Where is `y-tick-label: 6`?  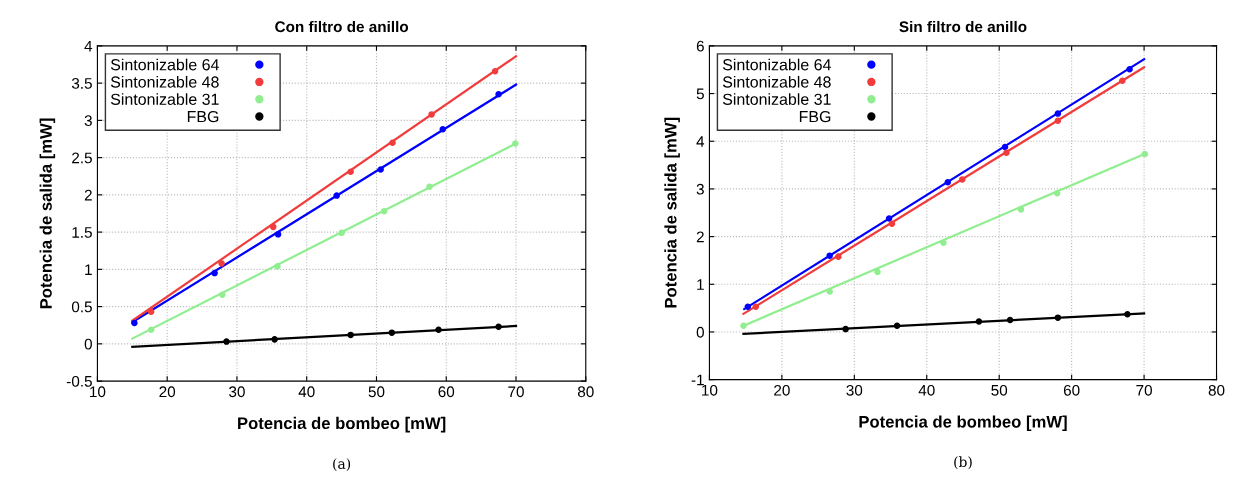
y-tick-label: 6 is located at coordinates (700, 46).